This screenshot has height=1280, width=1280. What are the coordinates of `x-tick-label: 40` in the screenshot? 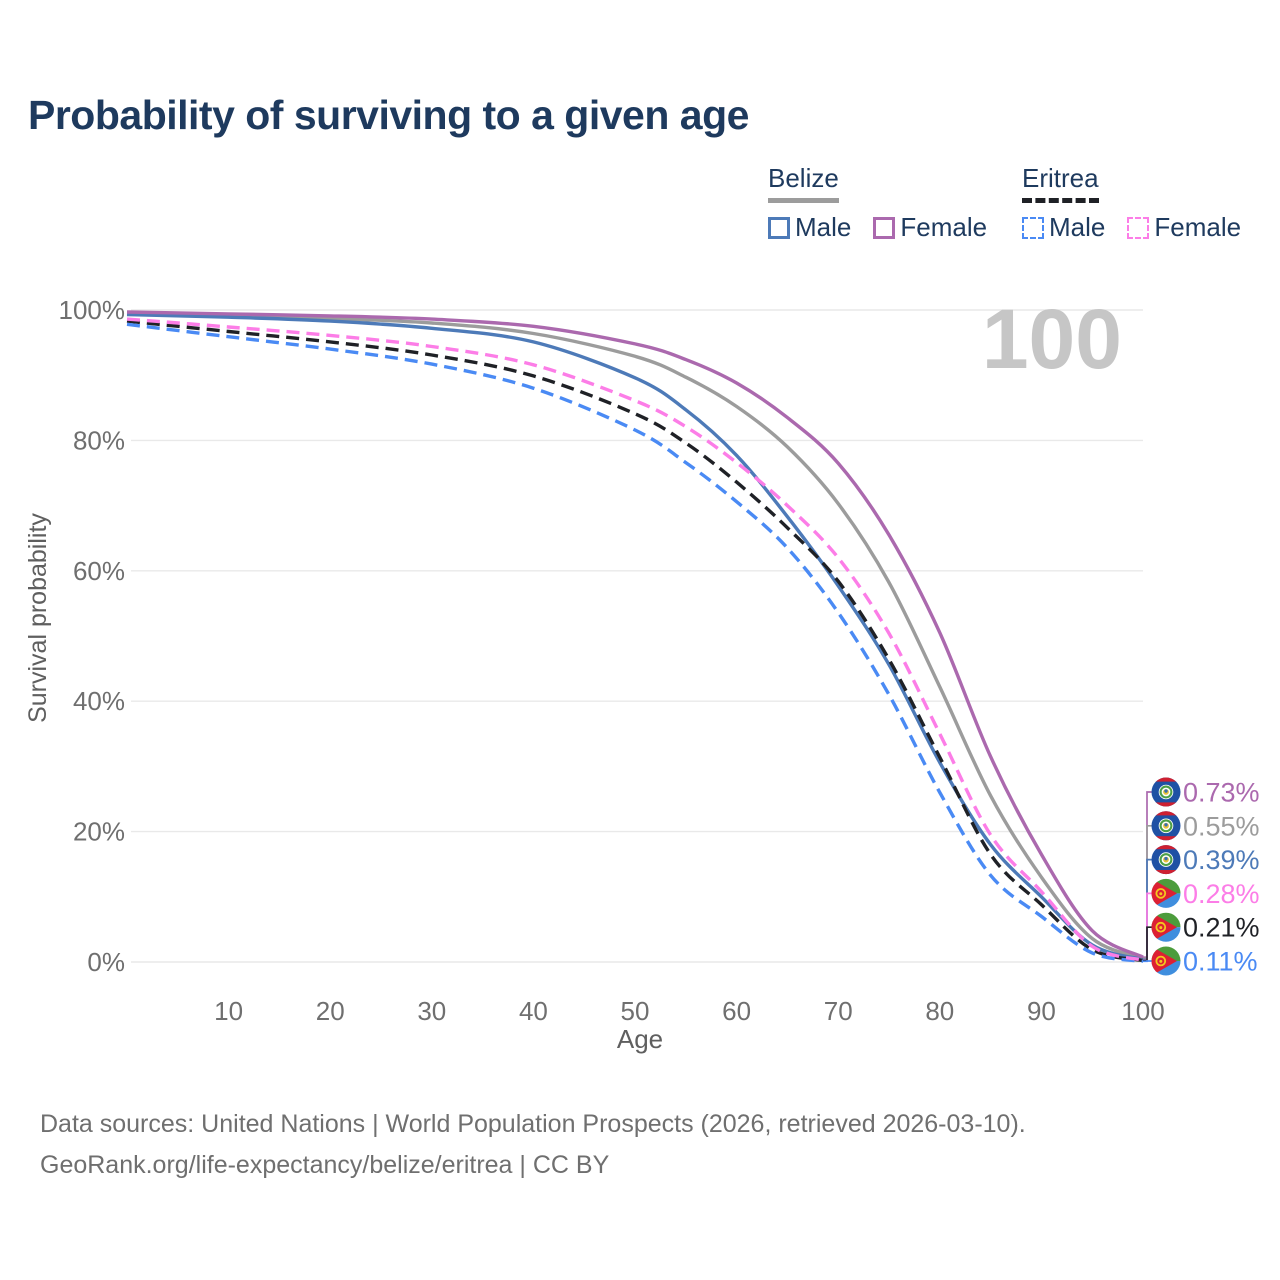 It's located at (533, 1011).